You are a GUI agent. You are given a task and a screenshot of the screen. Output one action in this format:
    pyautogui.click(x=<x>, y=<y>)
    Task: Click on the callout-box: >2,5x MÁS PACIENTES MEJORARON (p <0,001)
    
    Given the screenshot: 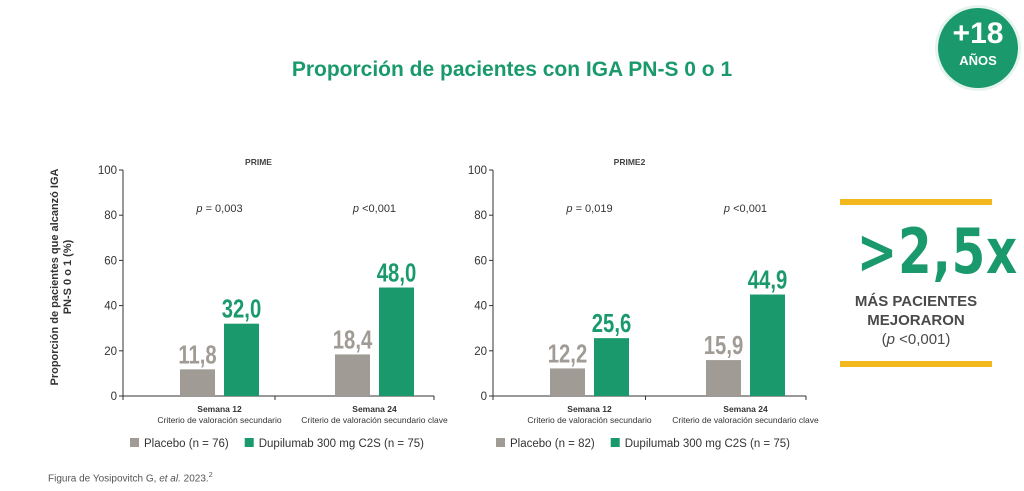 What is the action you would take?
    pyautogui.click(x=929, y=283)
    